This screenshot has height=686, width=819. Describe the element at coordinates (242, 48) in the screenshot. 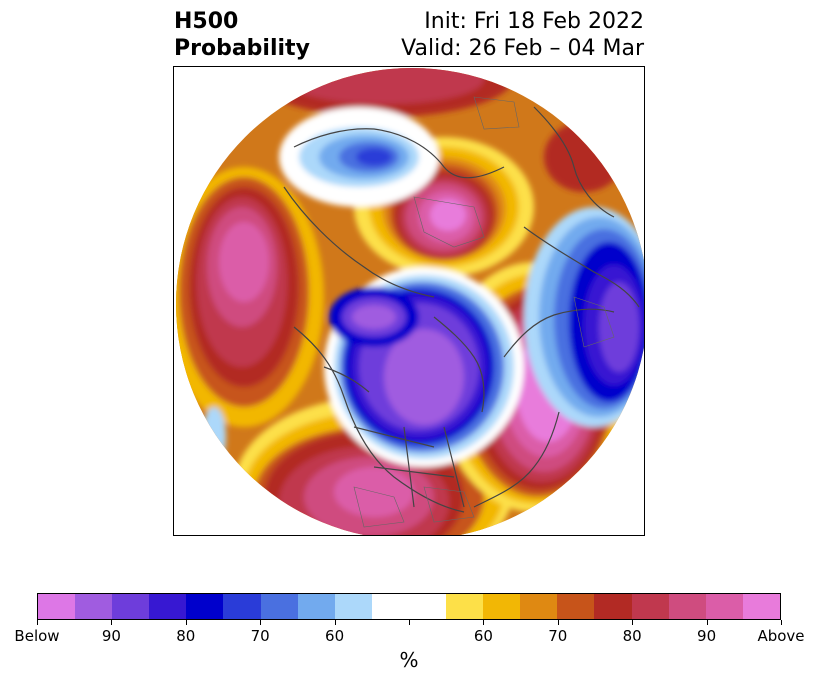

I see `title-product: Probability` at that location.